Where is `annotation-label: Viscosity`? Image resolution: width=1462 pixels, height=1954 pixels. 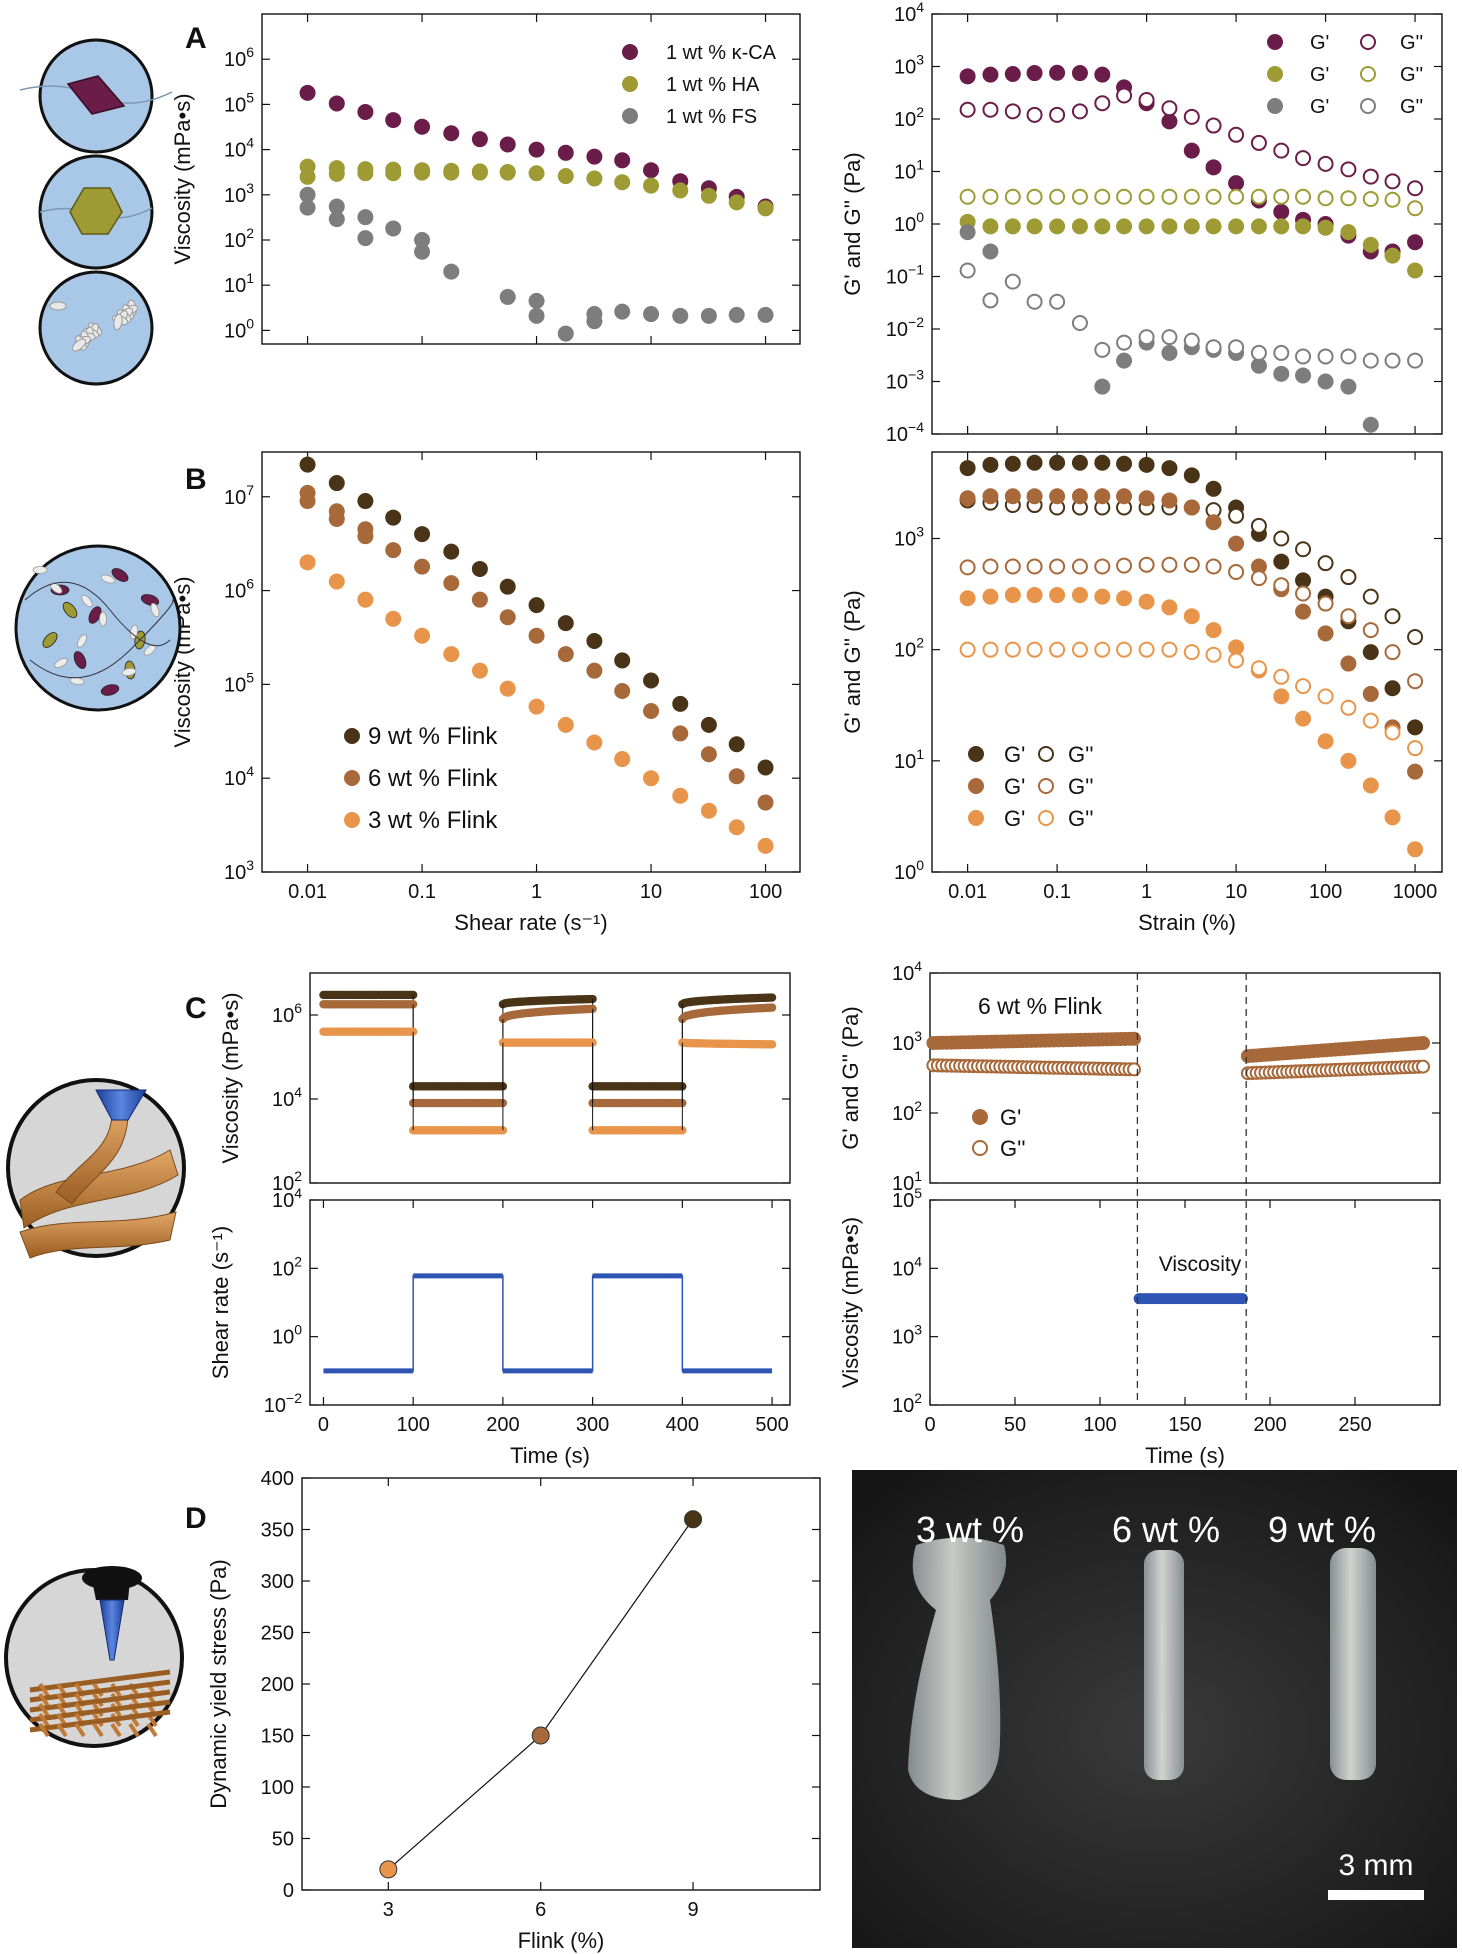 annotation-label: Viscosity is located at coordinates (1200, 1264).